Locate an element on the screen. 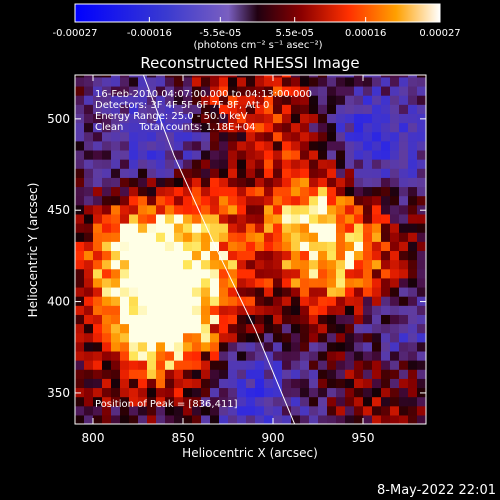 Image resolution: width=500 pixels, height=500 pixels. y-tick-label: 400 is located at coordinates (58, 302).